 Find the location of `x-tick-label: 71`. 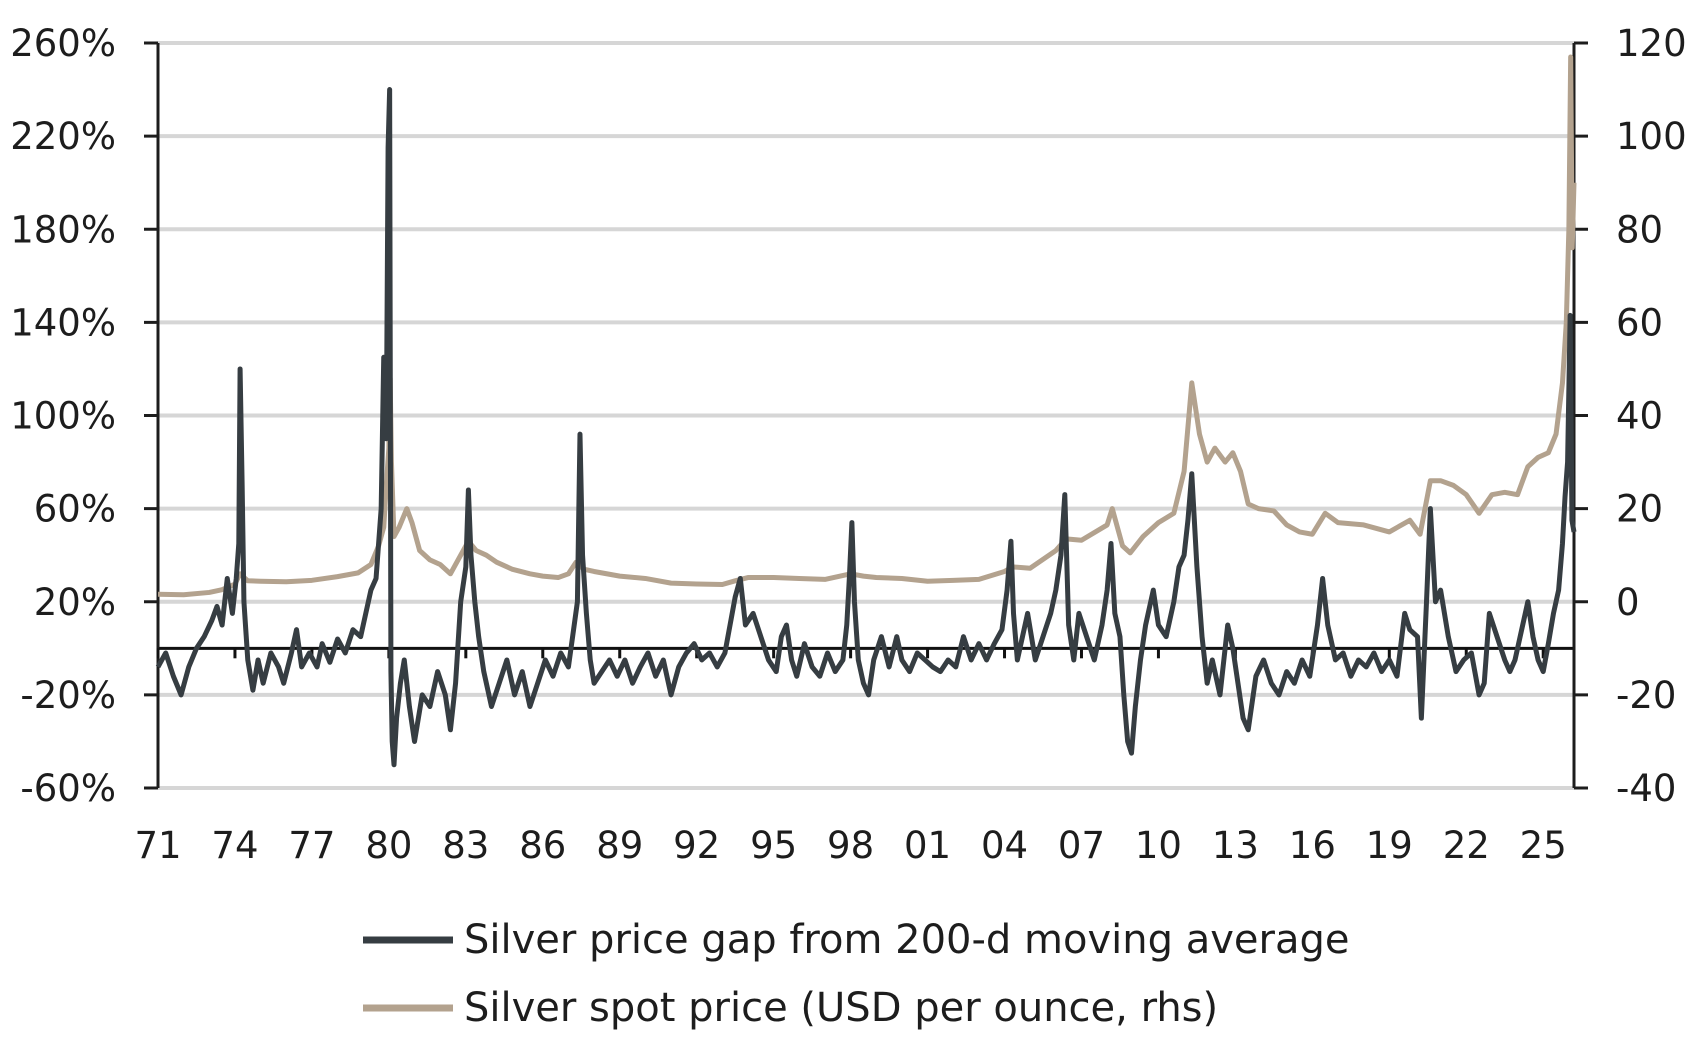

x-tick-label: 71 is located at coordinates (157, 845).